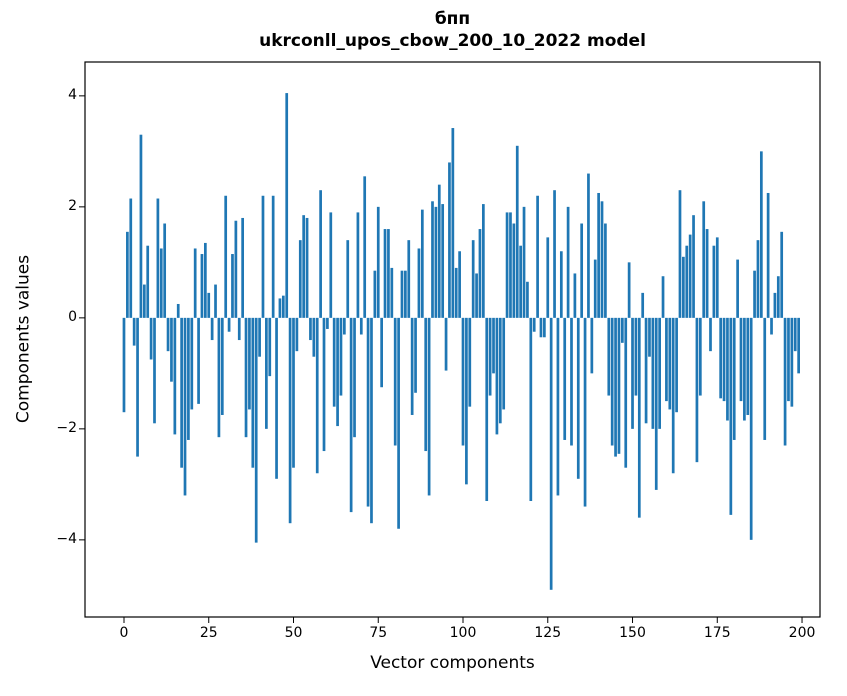 This screenshot has width=847, height=696. Describe the element at coordinates (72, 206) in the screenshot. I see `y-tick-label-2: 2` at that location.